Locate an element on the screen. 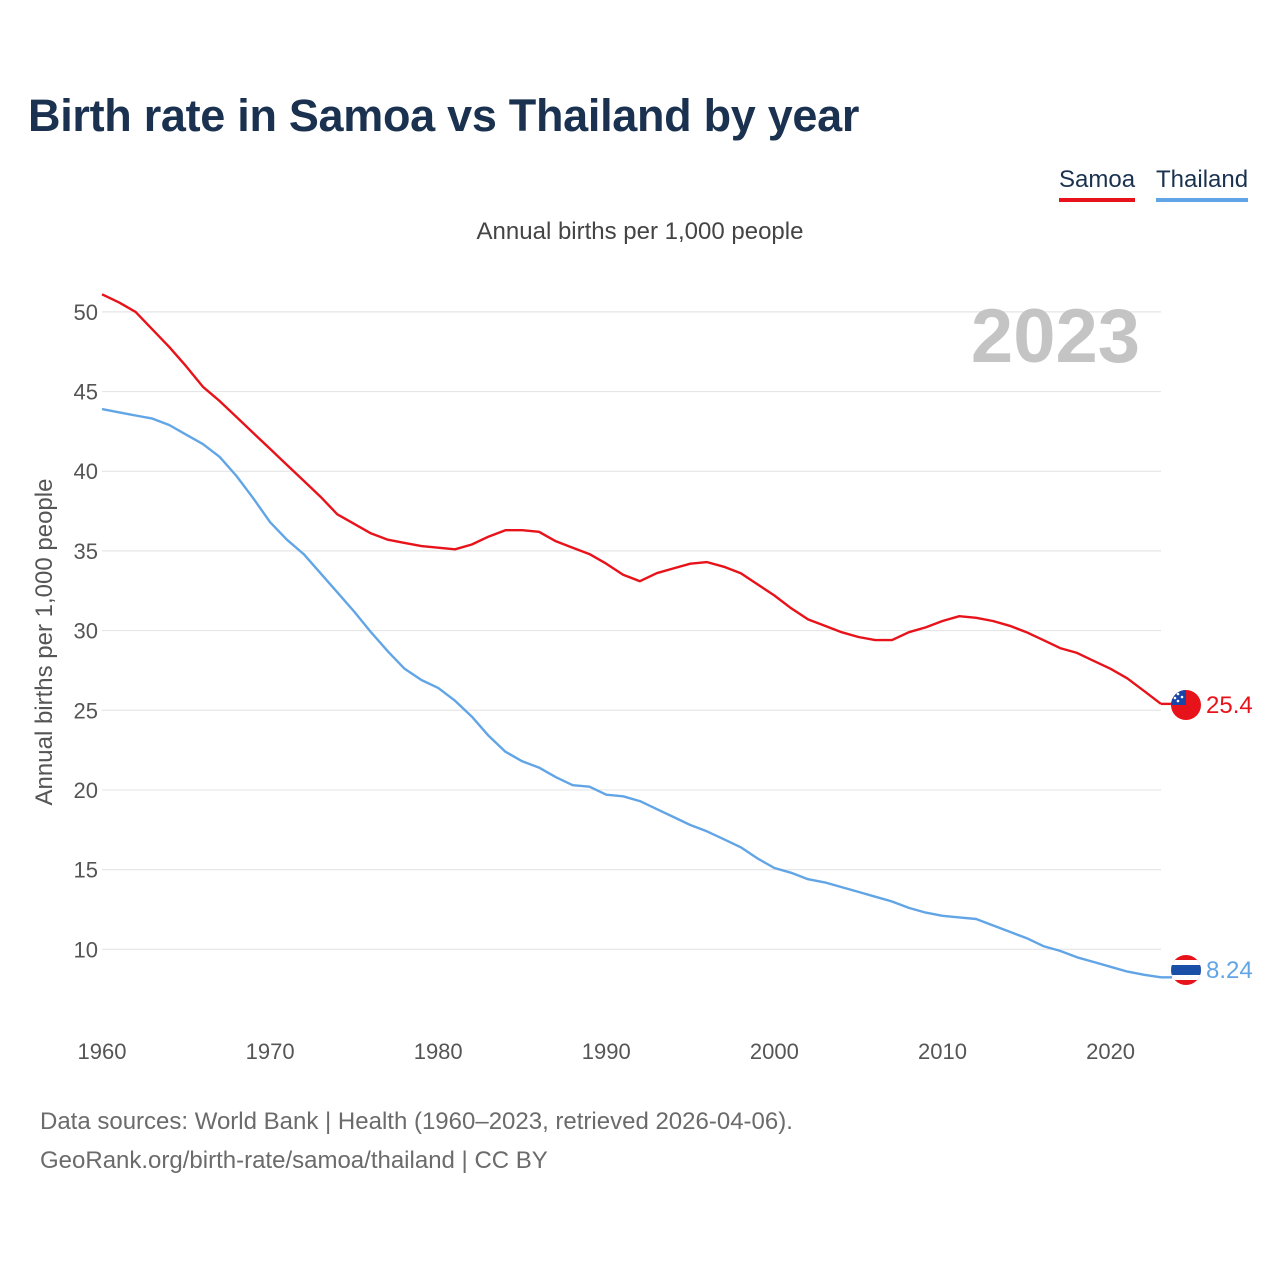 This screenshot has width=1280, height=1280. x-axis-ticks: 1960 1970 1980 1990 2000 2010 2020 is located at coordinates (607, 1051).